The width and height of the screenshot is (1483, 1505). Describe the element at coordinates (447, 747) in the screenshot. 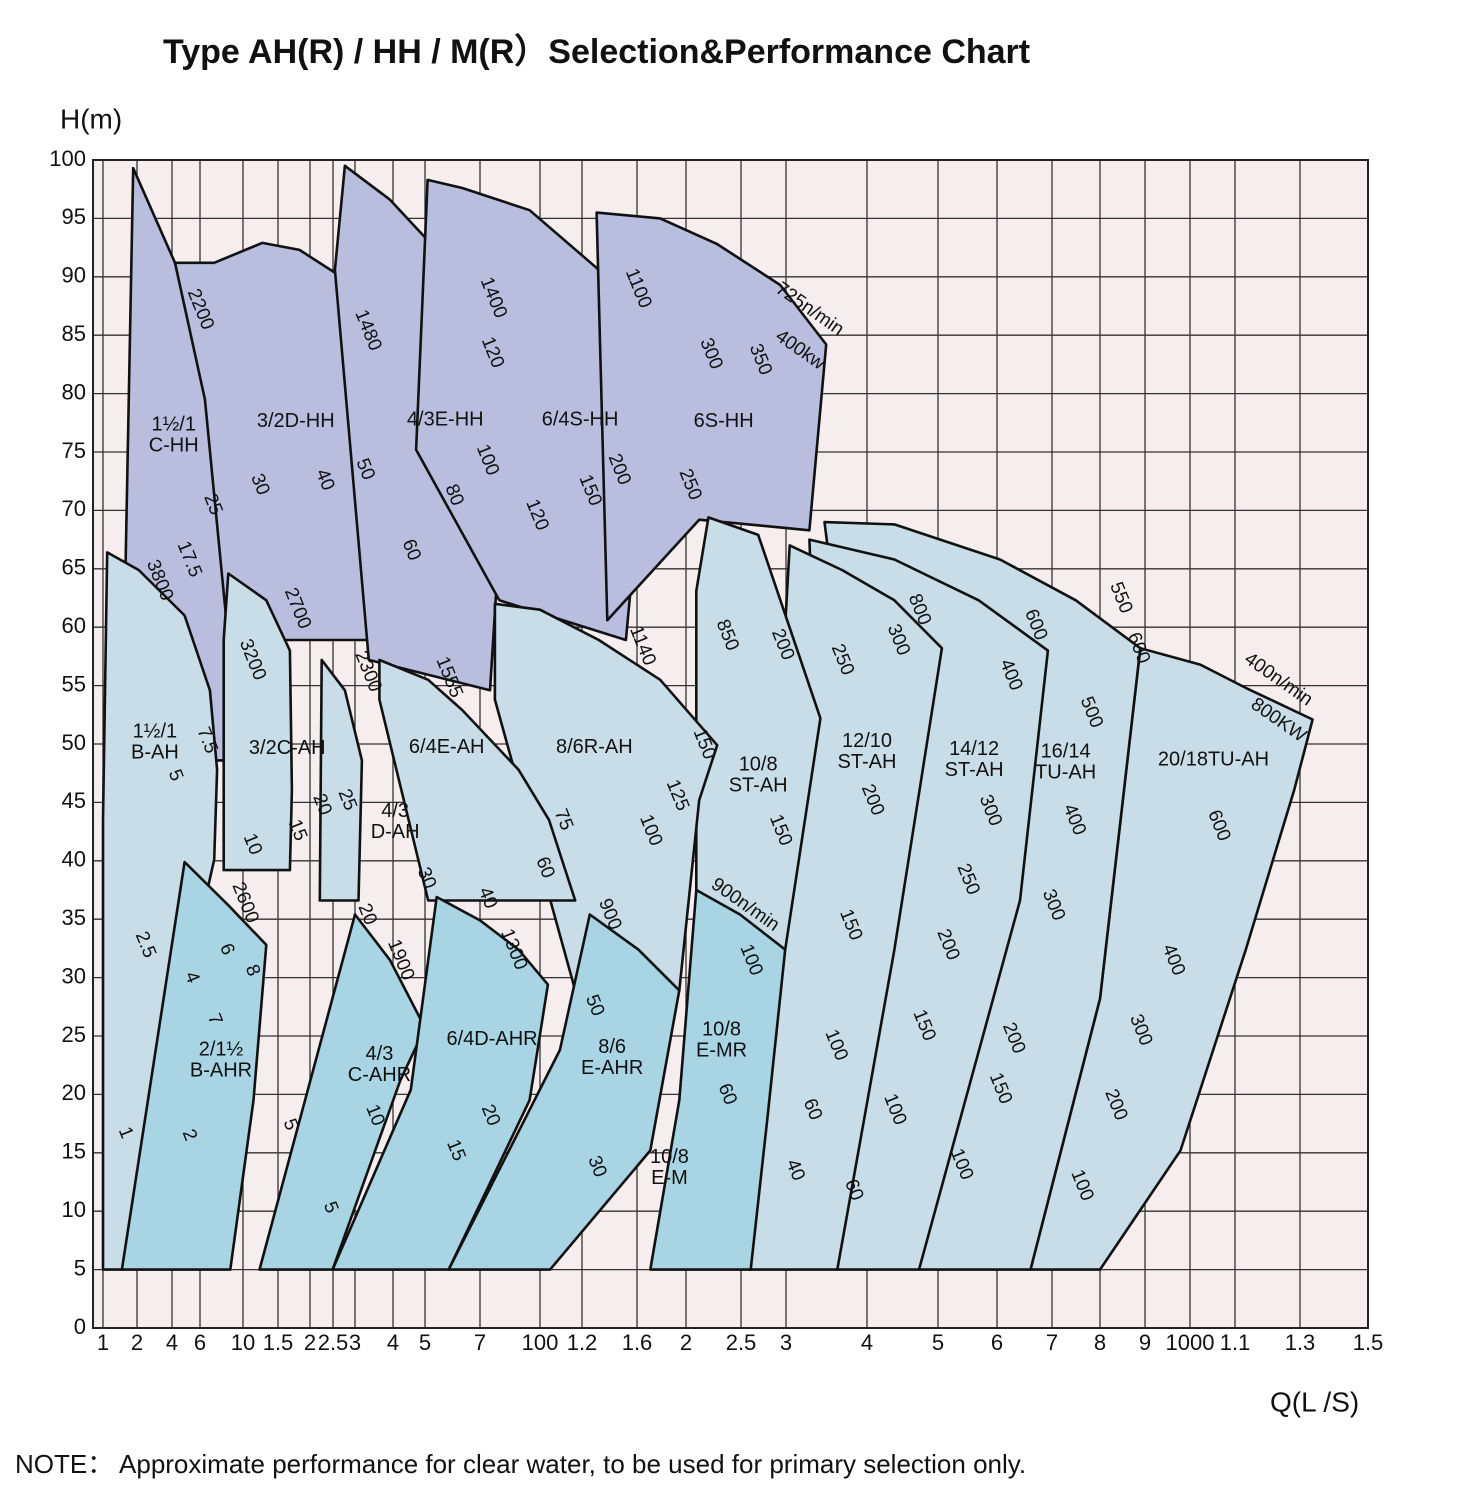

I see `region-label: 6/4E-AH` at that location.